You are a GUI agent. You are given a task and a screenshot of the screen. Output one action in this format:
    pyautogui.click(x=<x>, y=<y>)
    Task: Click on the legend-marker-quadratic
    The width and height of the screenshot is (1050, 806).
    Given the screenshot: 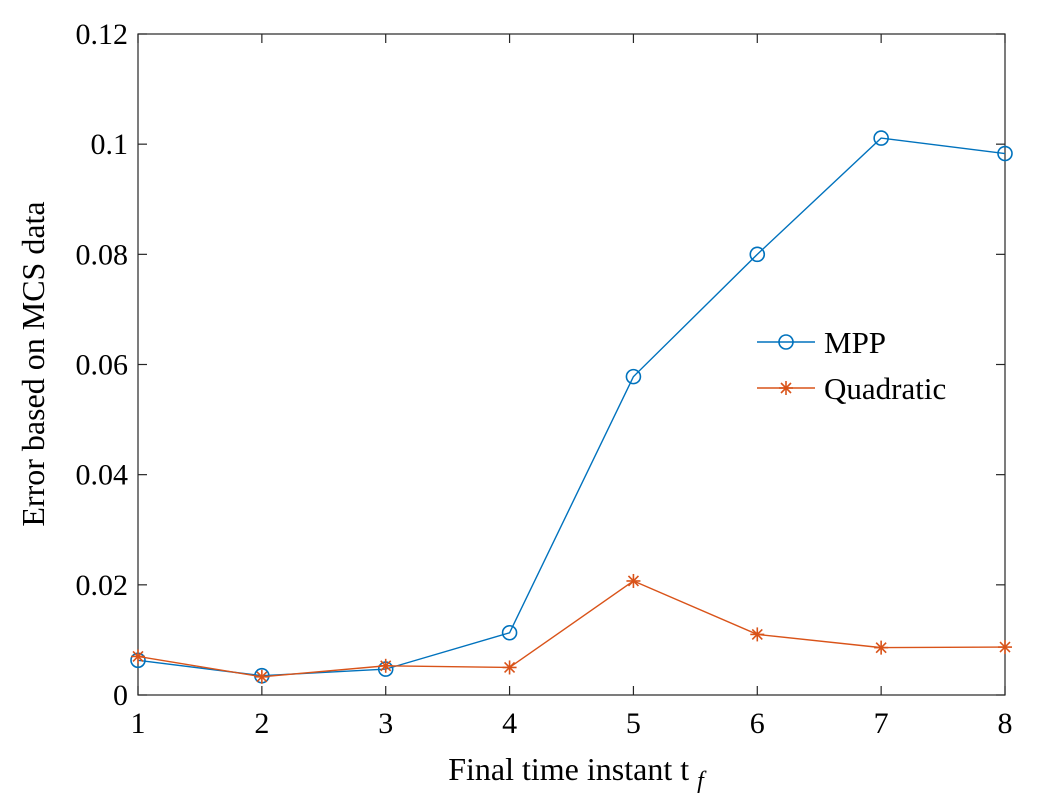 What is the action you would take?
    pyautogui.click(x=786, y=388)
    